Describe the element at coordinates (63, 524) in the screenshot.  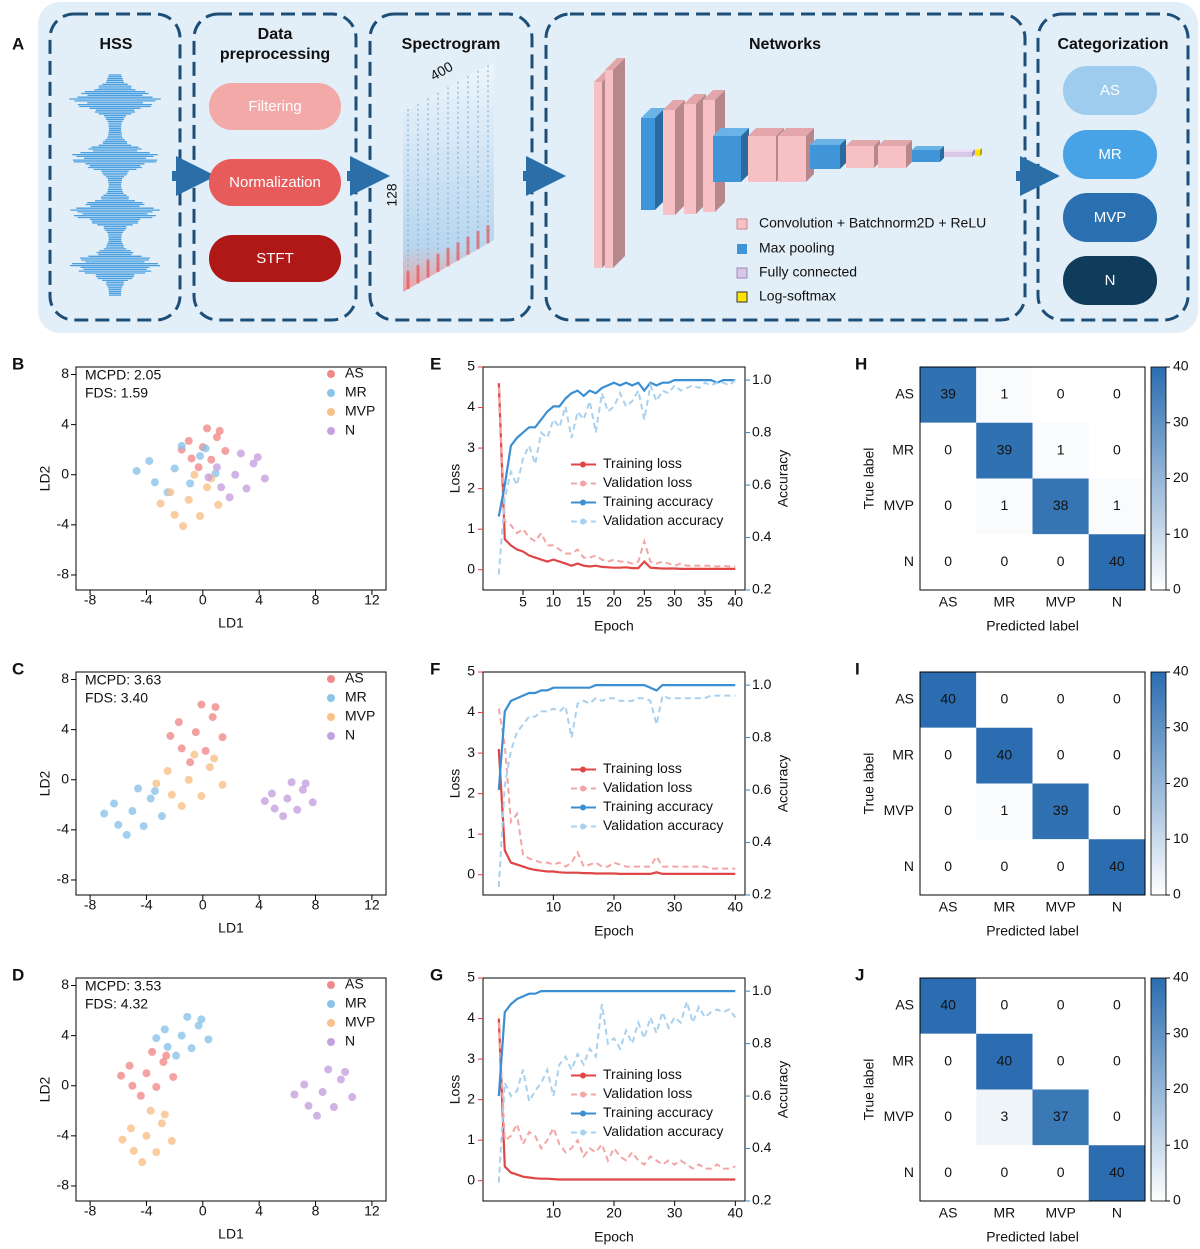
I see `y-tick-label: -4` at that location.